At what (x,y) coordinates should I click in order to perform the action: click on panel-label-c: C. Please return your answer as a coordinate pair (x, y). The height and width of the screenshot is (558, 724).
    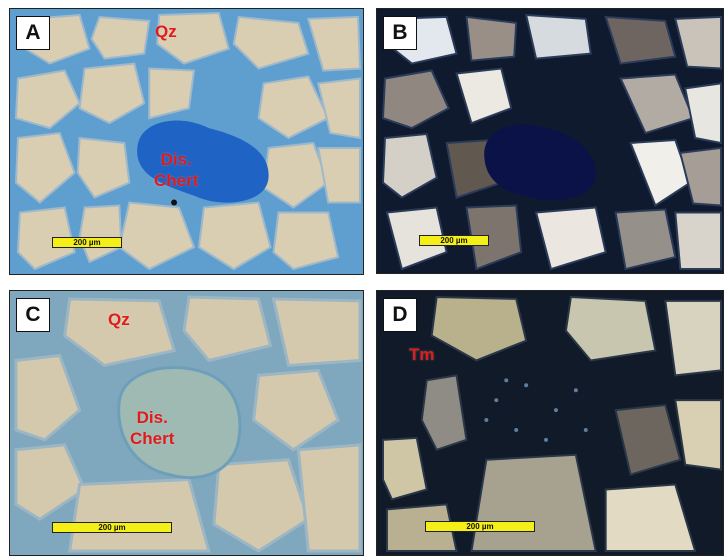
    Looking at the image, I should click on (33, 315).